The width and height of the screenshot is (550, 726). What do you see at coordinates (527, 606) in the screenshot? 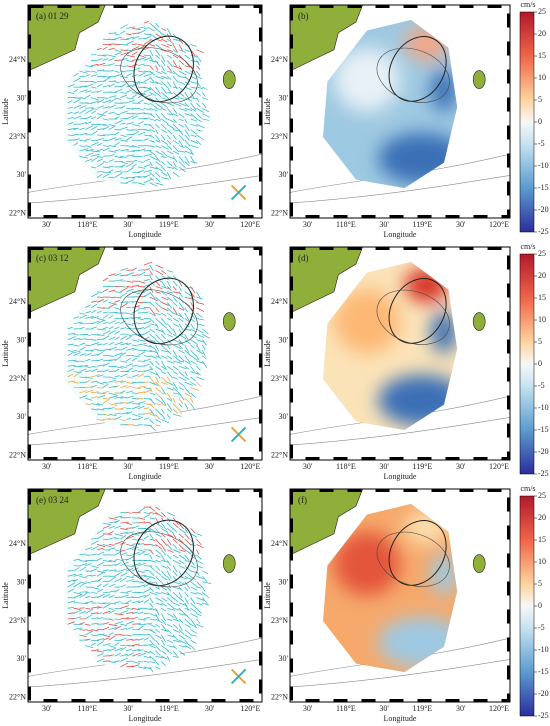
I see `colorbar` at bounding box center [527, 606].